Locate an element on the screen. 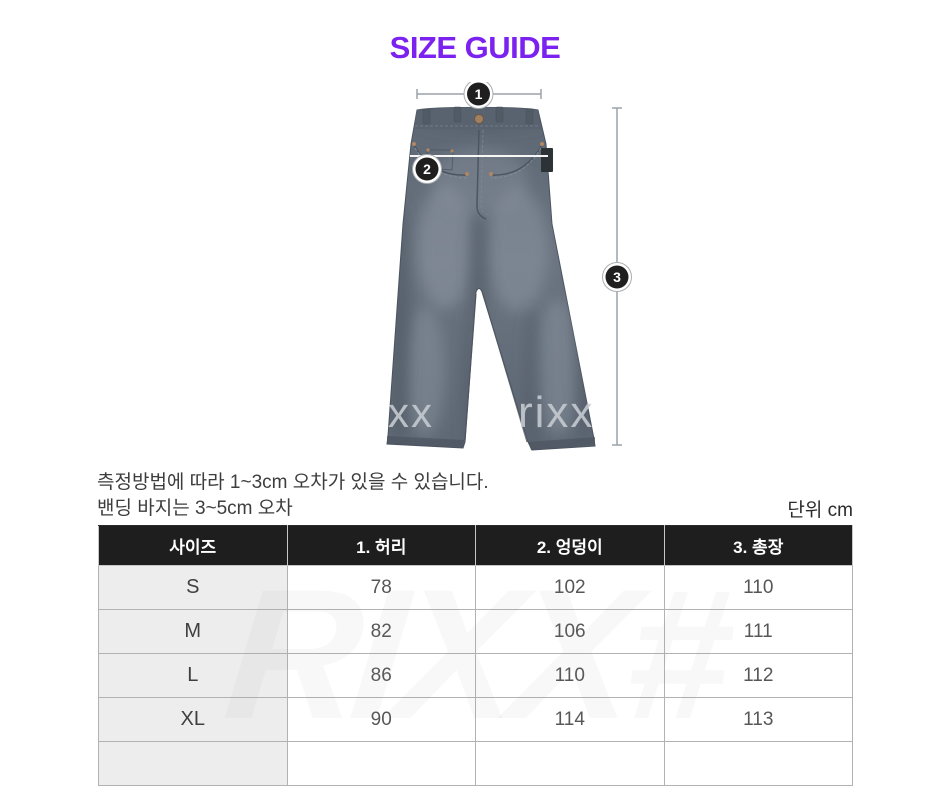  length-marker-number: 3 is located at coordinates (617, 277).